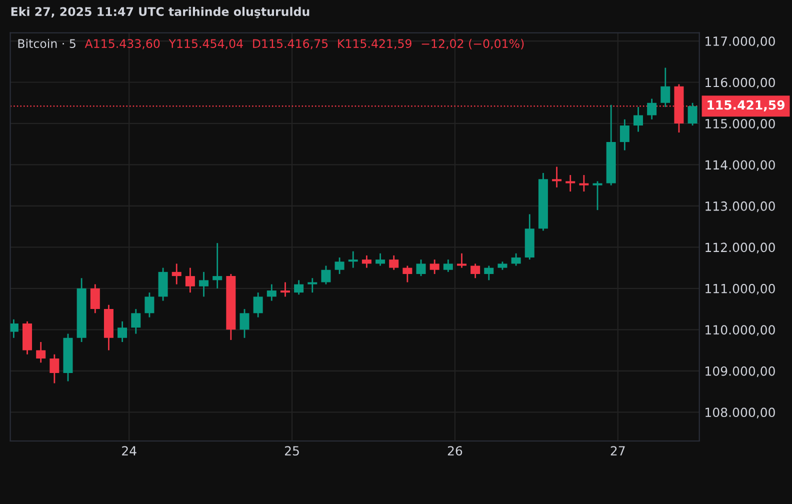 This screenshot has height=504, width=792. I want to click on annotation: A115.433,60, so click(122, 44).